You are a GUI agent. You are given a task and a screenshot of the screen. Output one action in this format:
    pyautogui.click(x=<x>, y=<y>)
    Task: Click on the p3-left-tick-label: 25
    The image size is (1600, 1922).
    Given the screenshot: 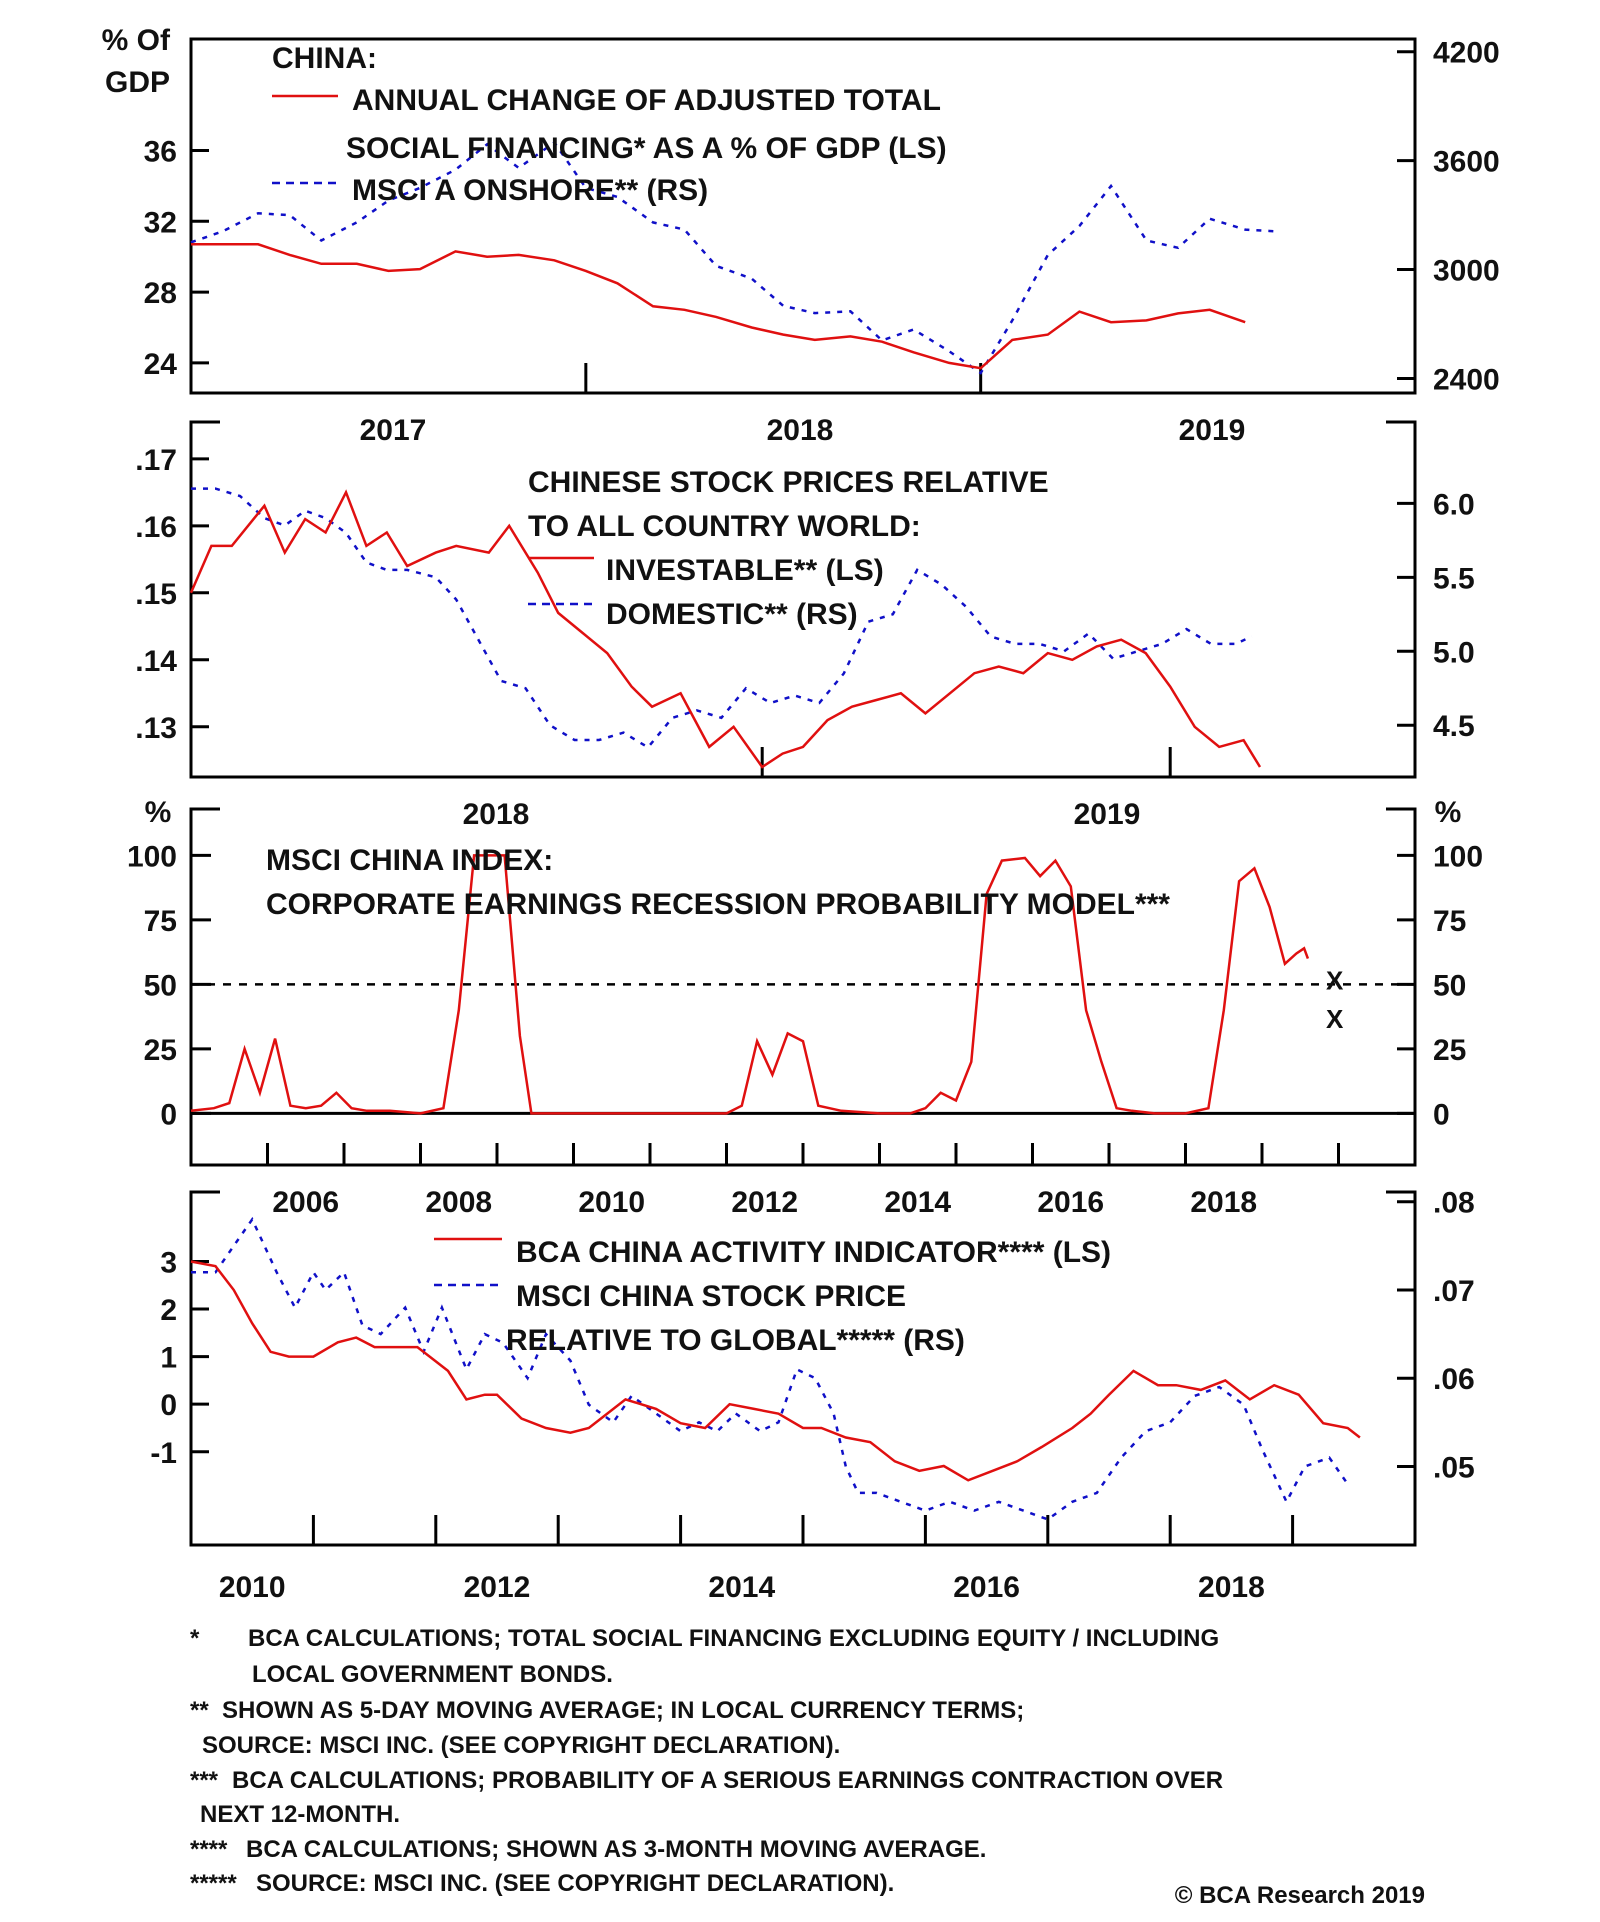 What is the action you would take?
    pyautogui.click(x=160, y=1050)
    